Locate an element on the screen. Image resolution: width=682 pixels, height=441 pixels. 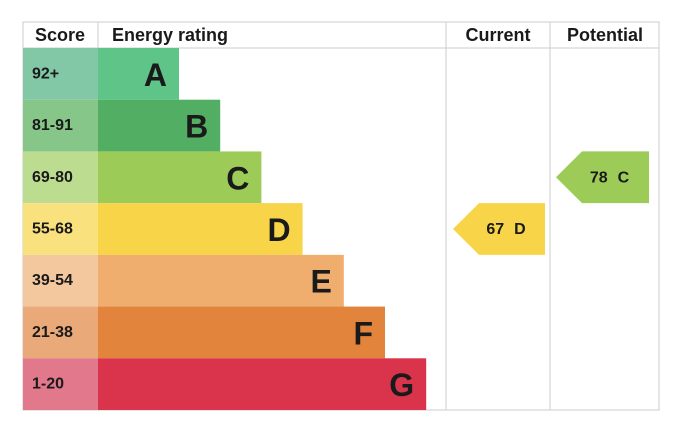
rating-letter: G is located at coordinates (401, 385).